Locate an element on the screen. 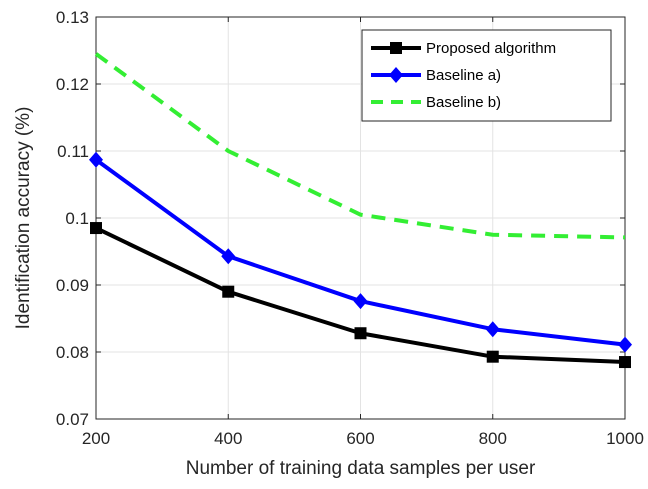 This screenshot has width=648, height=489. legend-label: Proposed algorithm is located at coordinates (491, 48).